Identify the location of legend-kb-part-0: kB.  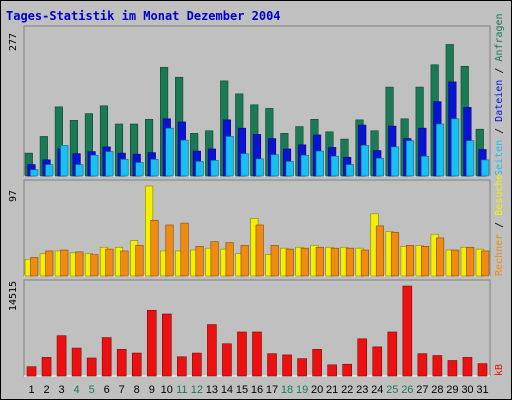
(499, 370).